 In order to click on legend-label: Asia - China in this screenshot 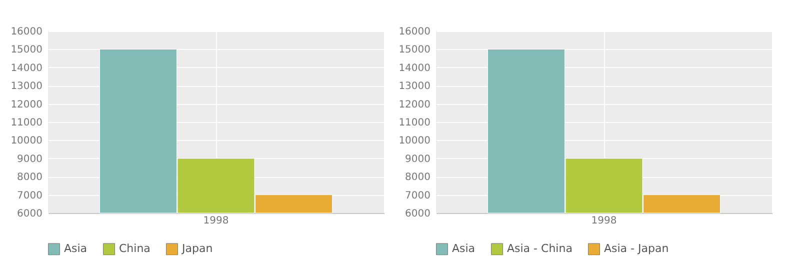, I will do `click(539, 249)`.